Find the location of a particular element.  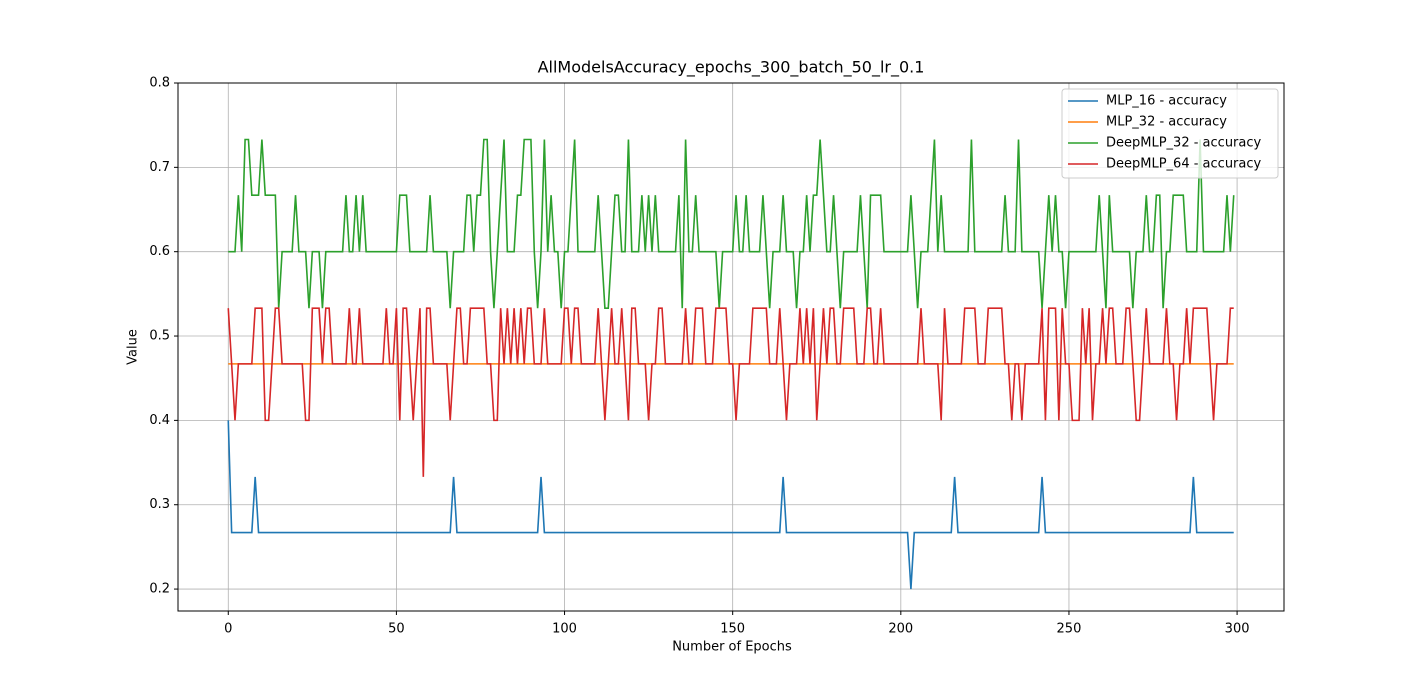

y-axis-label: Value is located at coordinates (133, 347).